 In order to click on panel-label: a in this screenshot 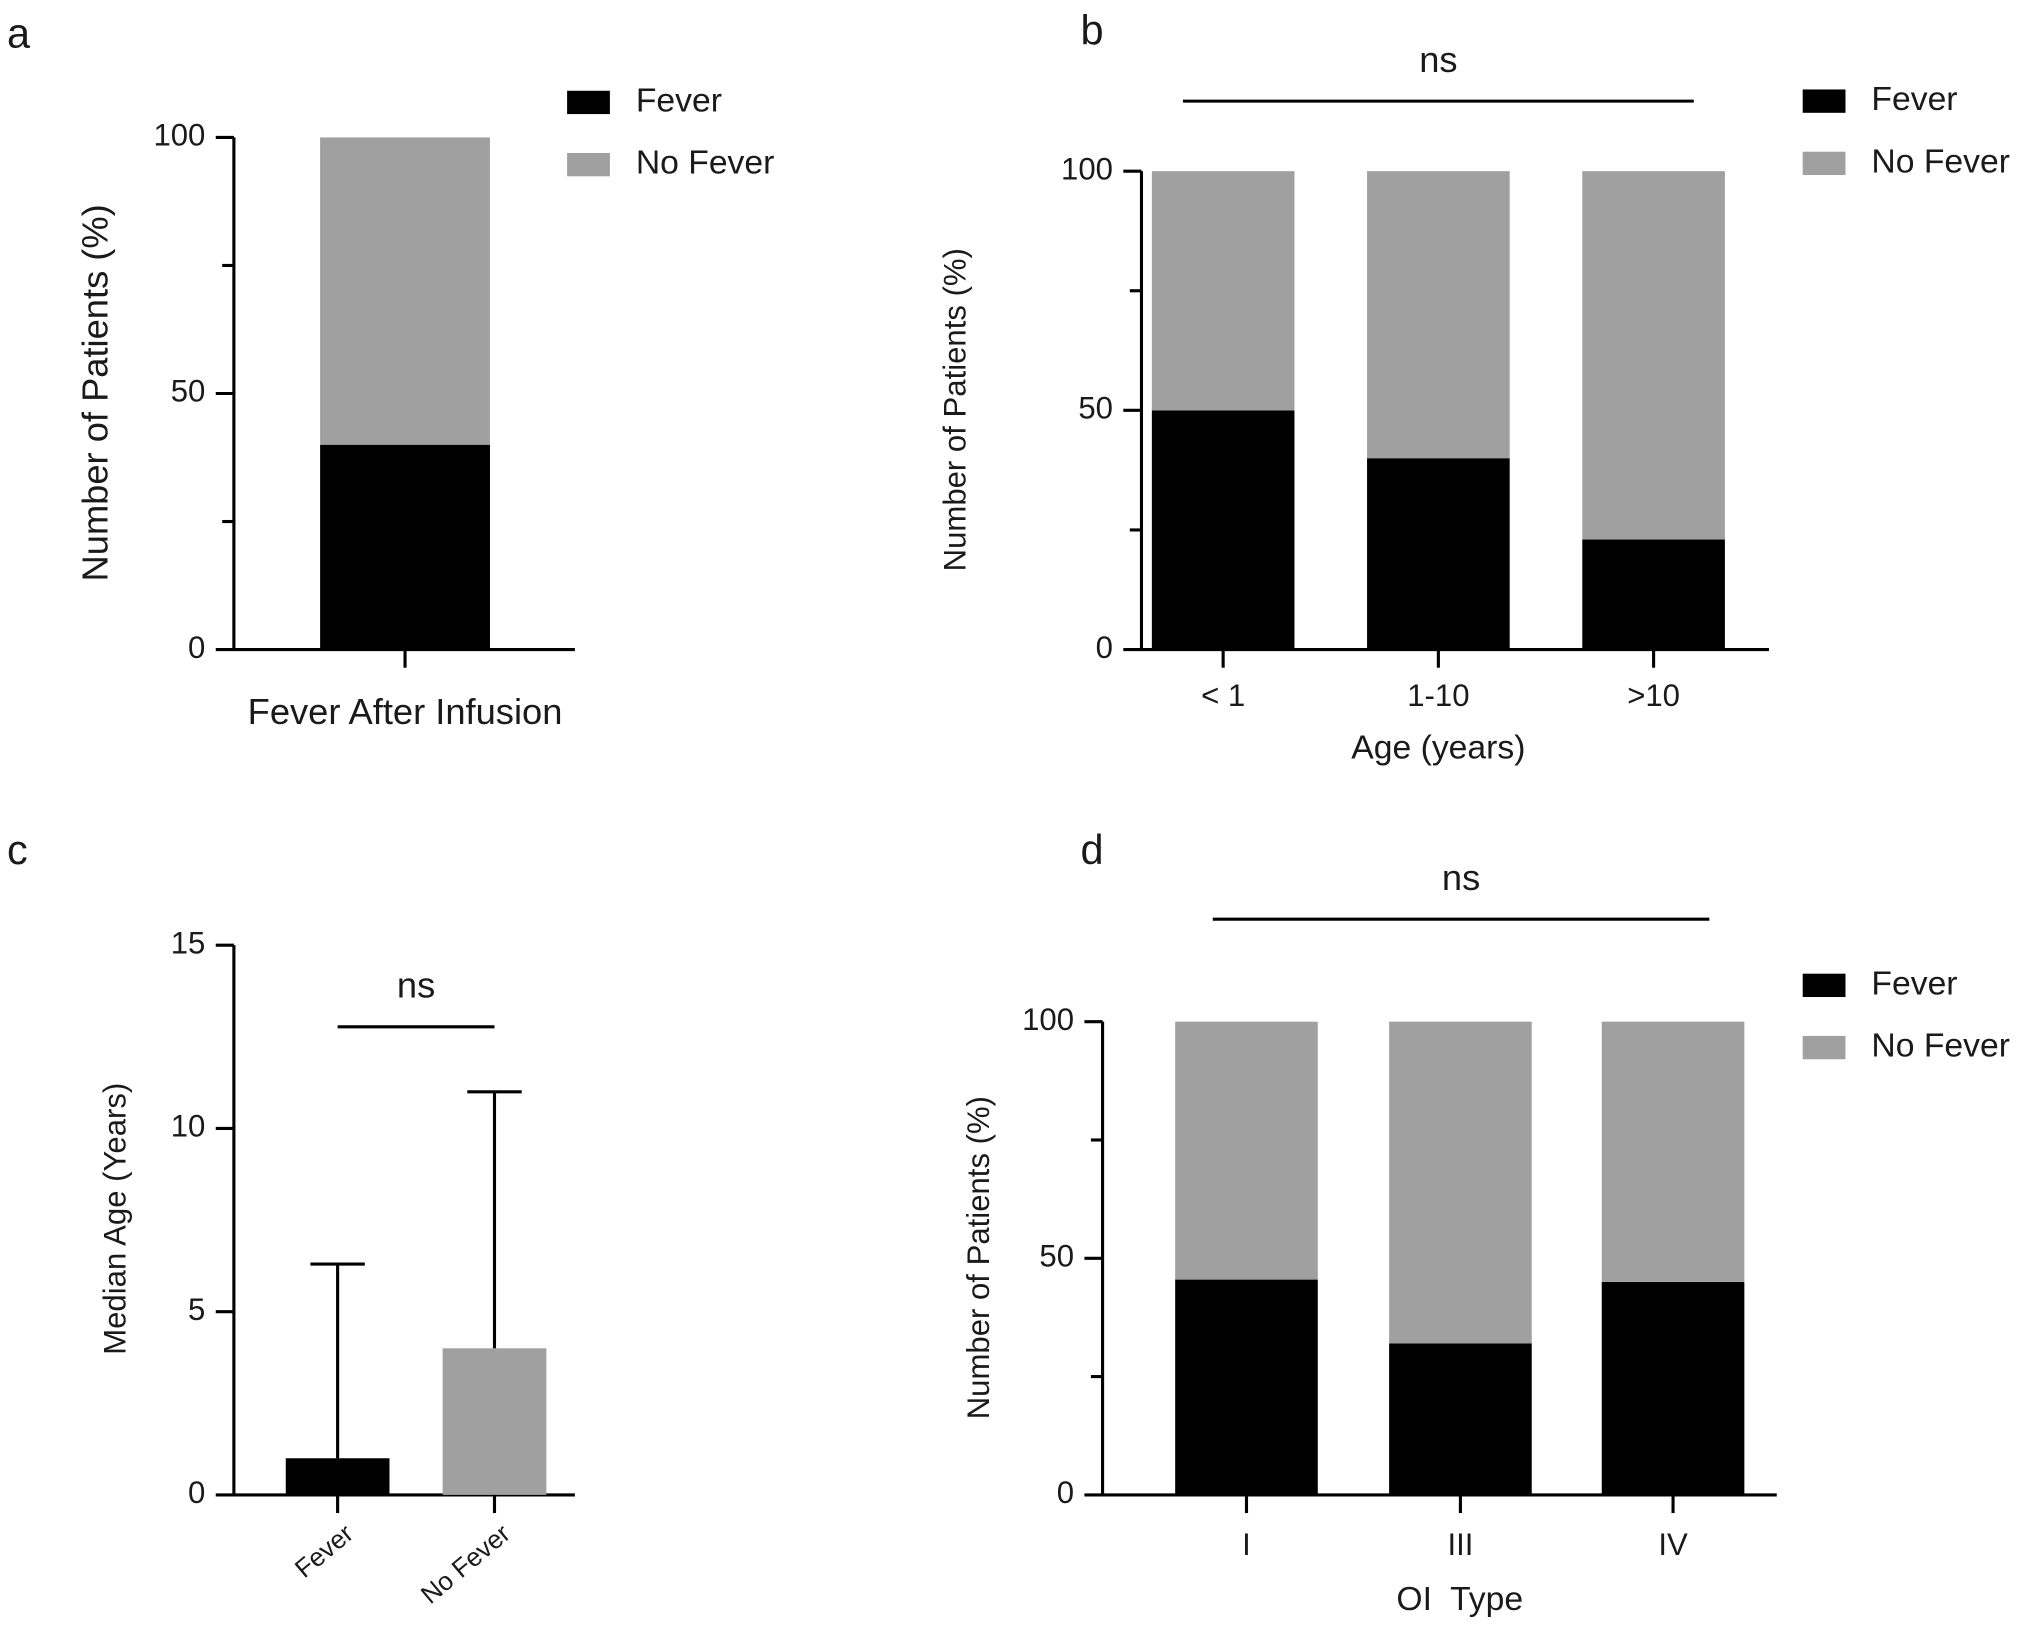, I will do `click(19, 32)`.